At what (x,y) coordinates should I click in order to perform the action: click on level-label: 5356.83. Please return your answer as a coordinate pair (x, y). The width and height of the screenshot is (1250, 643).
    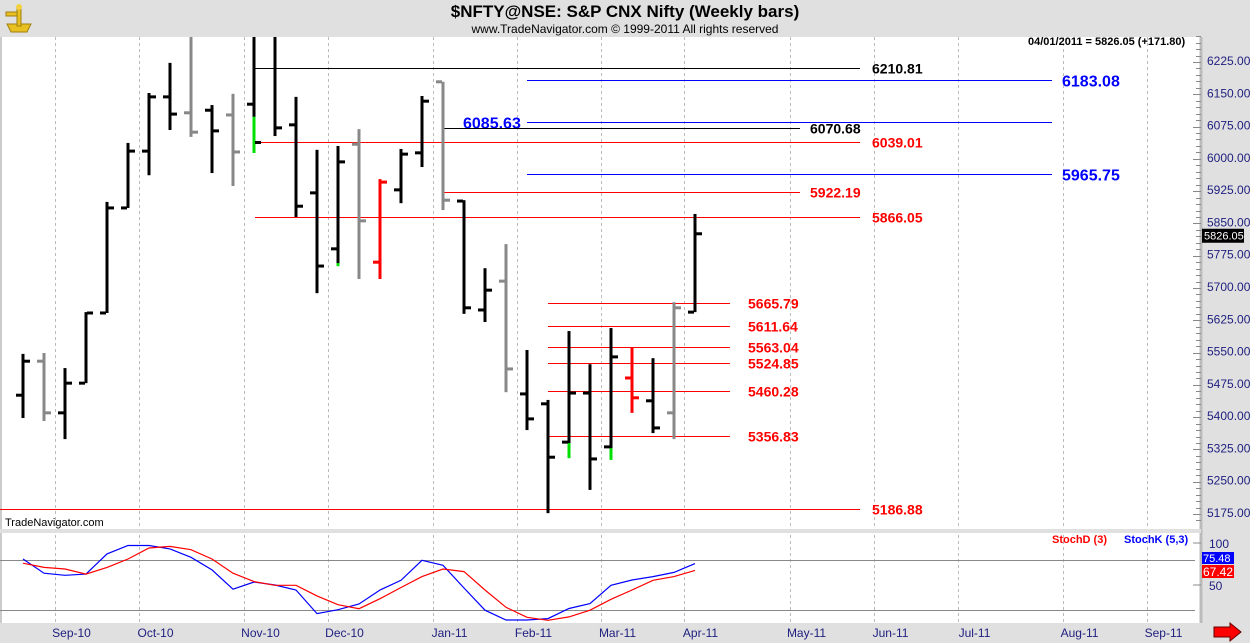
    Looking at the image, I should click on (773, 437).